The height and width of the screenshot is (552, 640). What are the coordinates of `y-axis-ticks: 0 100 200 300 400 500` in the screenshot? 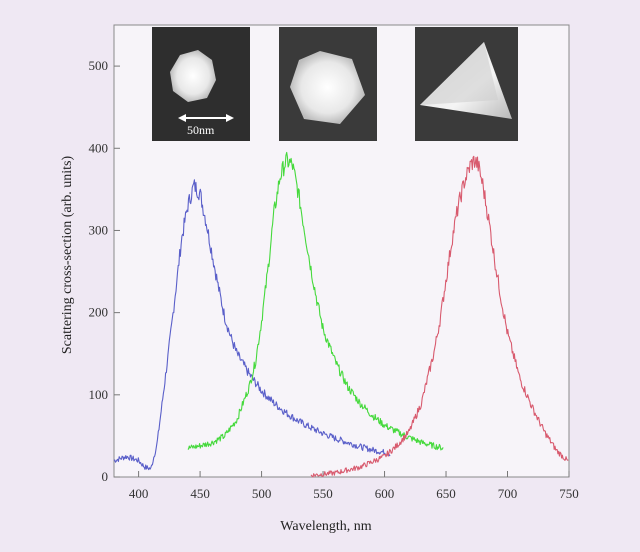 It's located at (104, 271).